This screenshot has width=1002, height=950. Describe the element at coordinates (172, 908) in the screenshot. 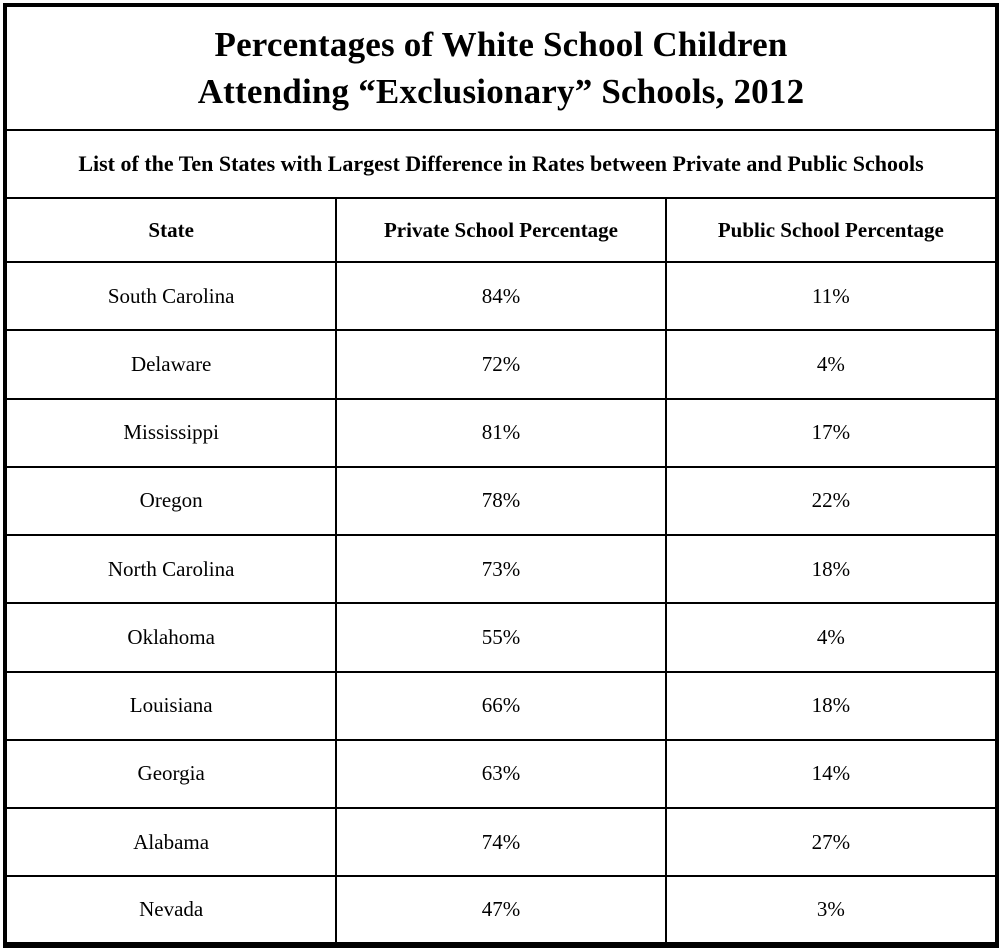

I see `state-cell: Nevada` at that location.